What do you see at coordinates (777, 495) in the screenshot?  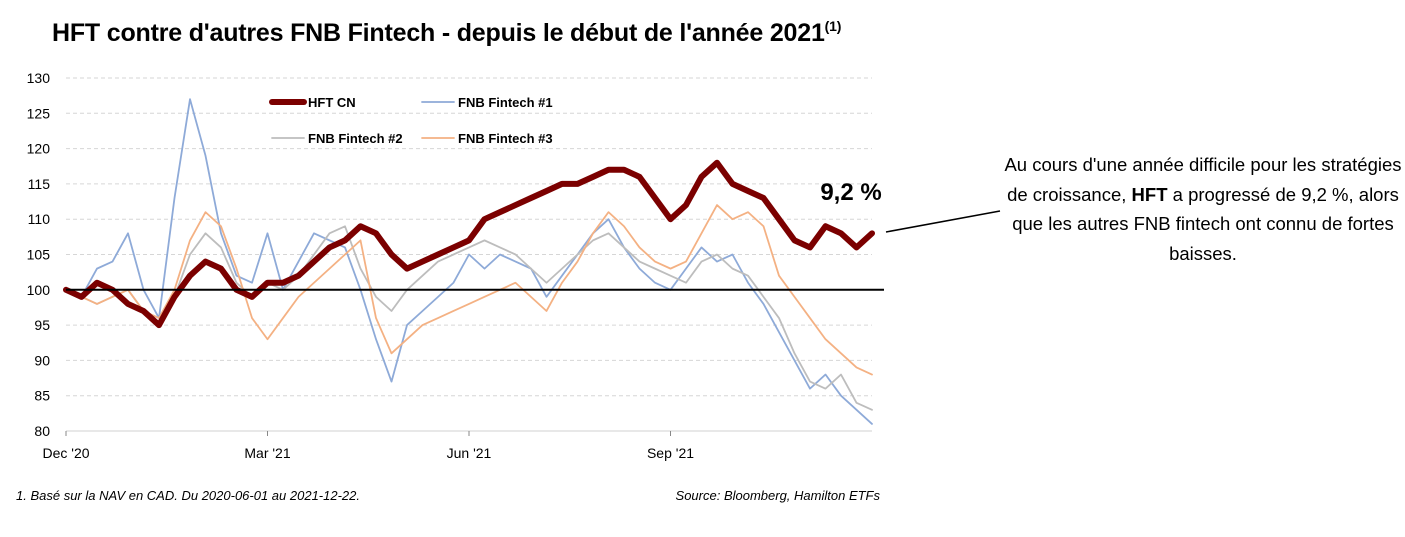 I see `source-note: Source: Bloomberg, Hamilton ETFs` at bounding box center [777, 495].